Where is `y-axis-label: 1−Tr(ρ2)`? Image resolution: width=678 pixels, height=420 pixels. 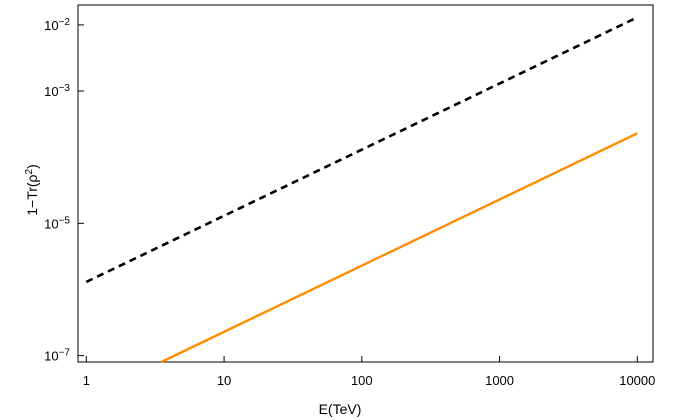
y-axis-label: 1−Tr(ρ2) is located at coordinates (32, 190).